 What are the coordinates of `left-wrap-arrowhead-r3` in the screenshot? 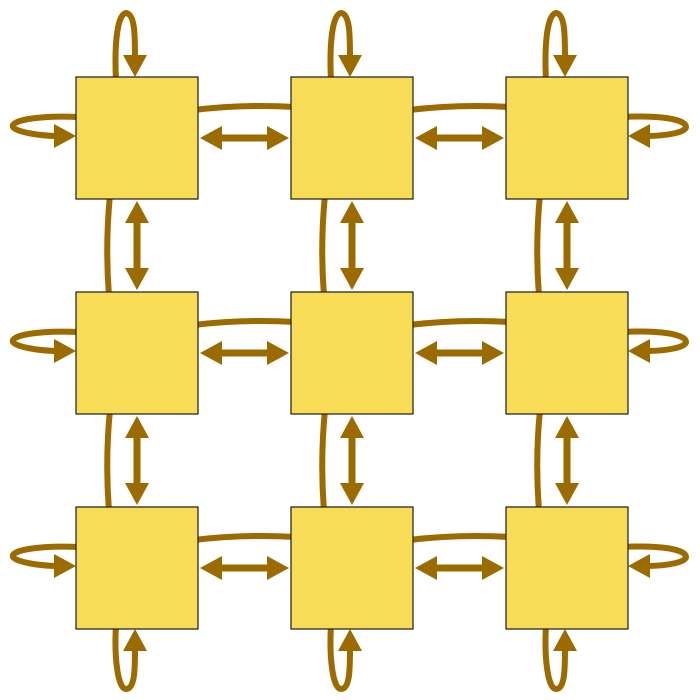 It's located at (65, 566).